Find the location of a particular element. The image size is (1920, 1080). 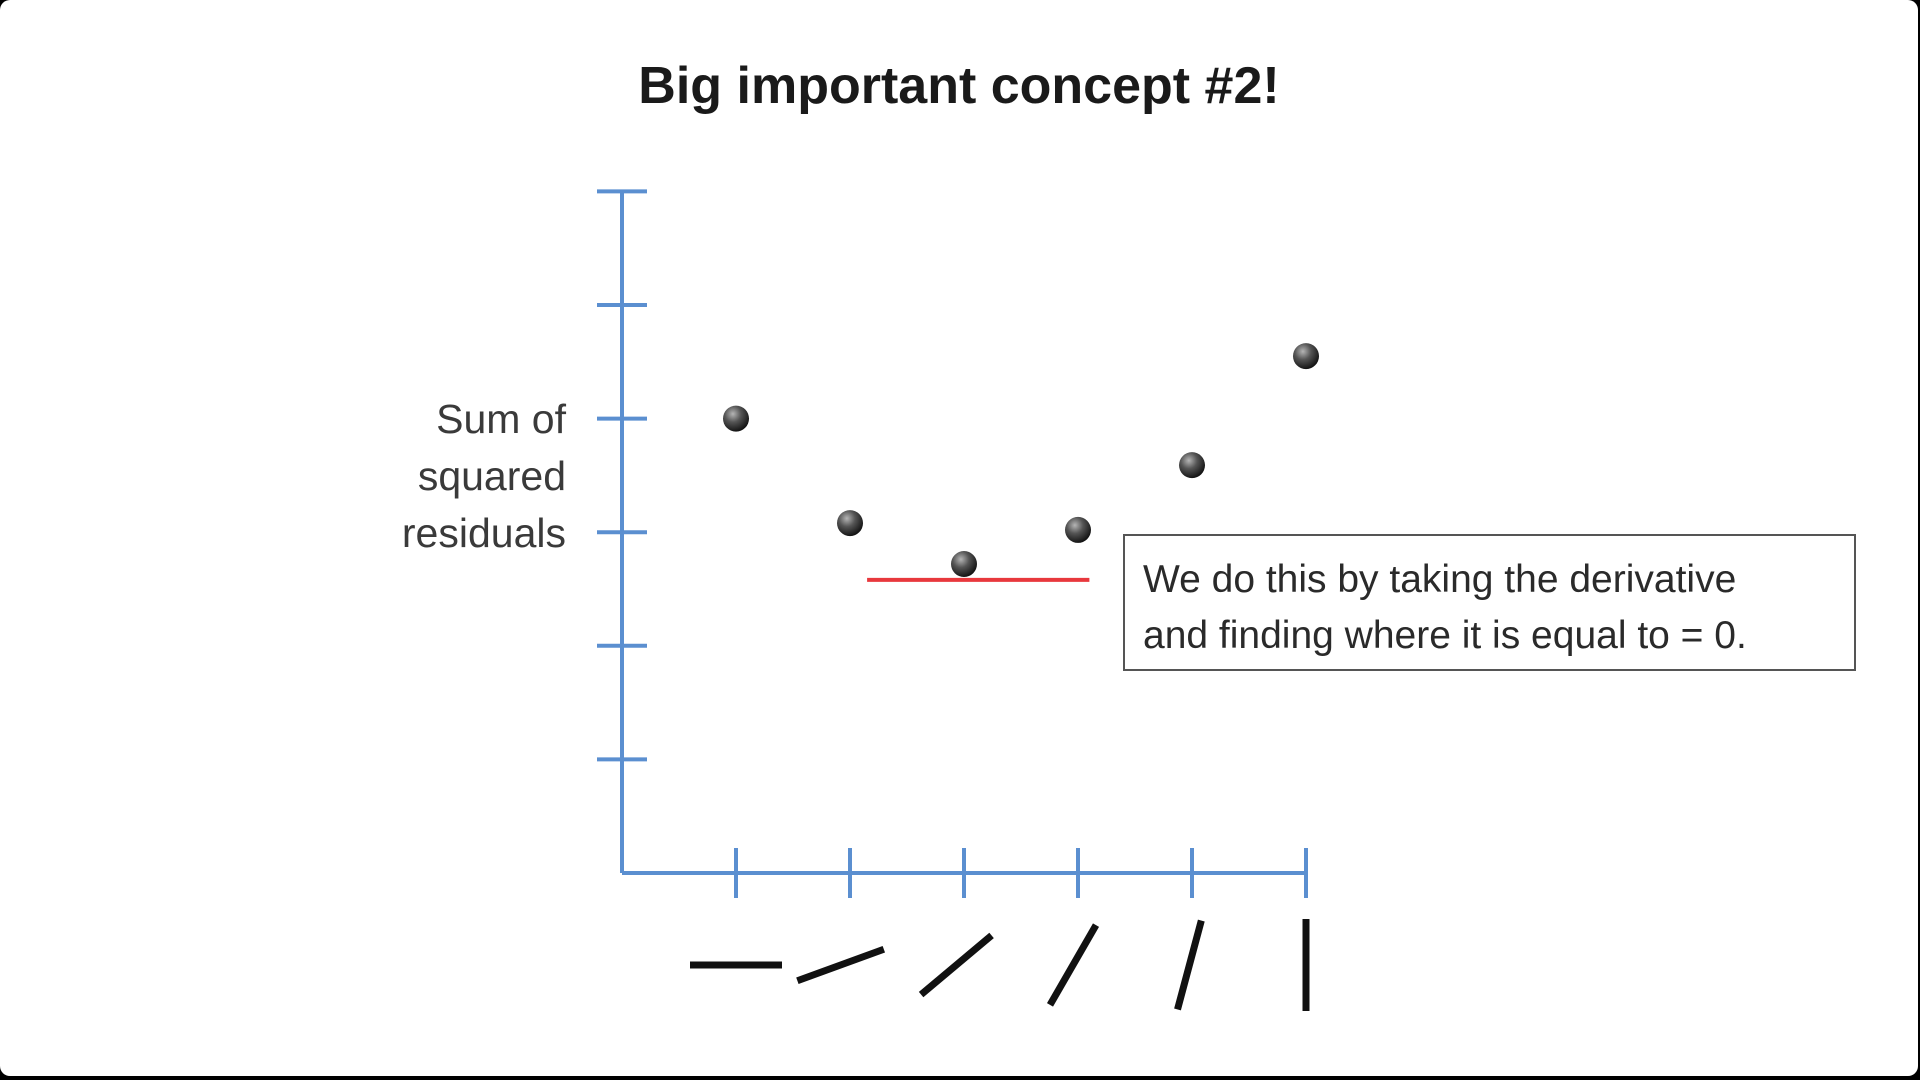

x-ticks is located at coordinates (1021, 873).